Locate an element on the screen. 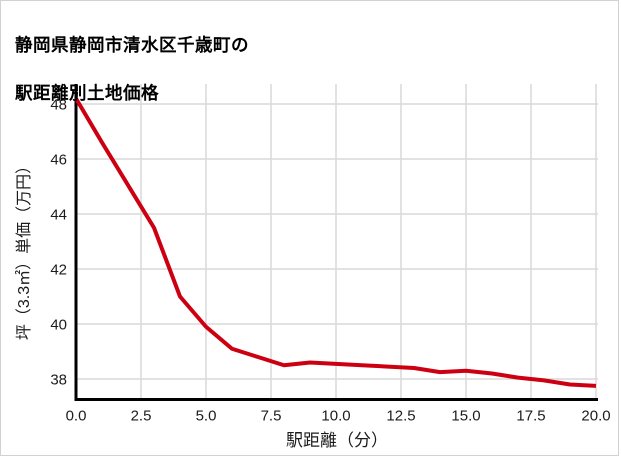  page-title-line2: 駅距離別土地価格 is located at coordinates (87, 93).